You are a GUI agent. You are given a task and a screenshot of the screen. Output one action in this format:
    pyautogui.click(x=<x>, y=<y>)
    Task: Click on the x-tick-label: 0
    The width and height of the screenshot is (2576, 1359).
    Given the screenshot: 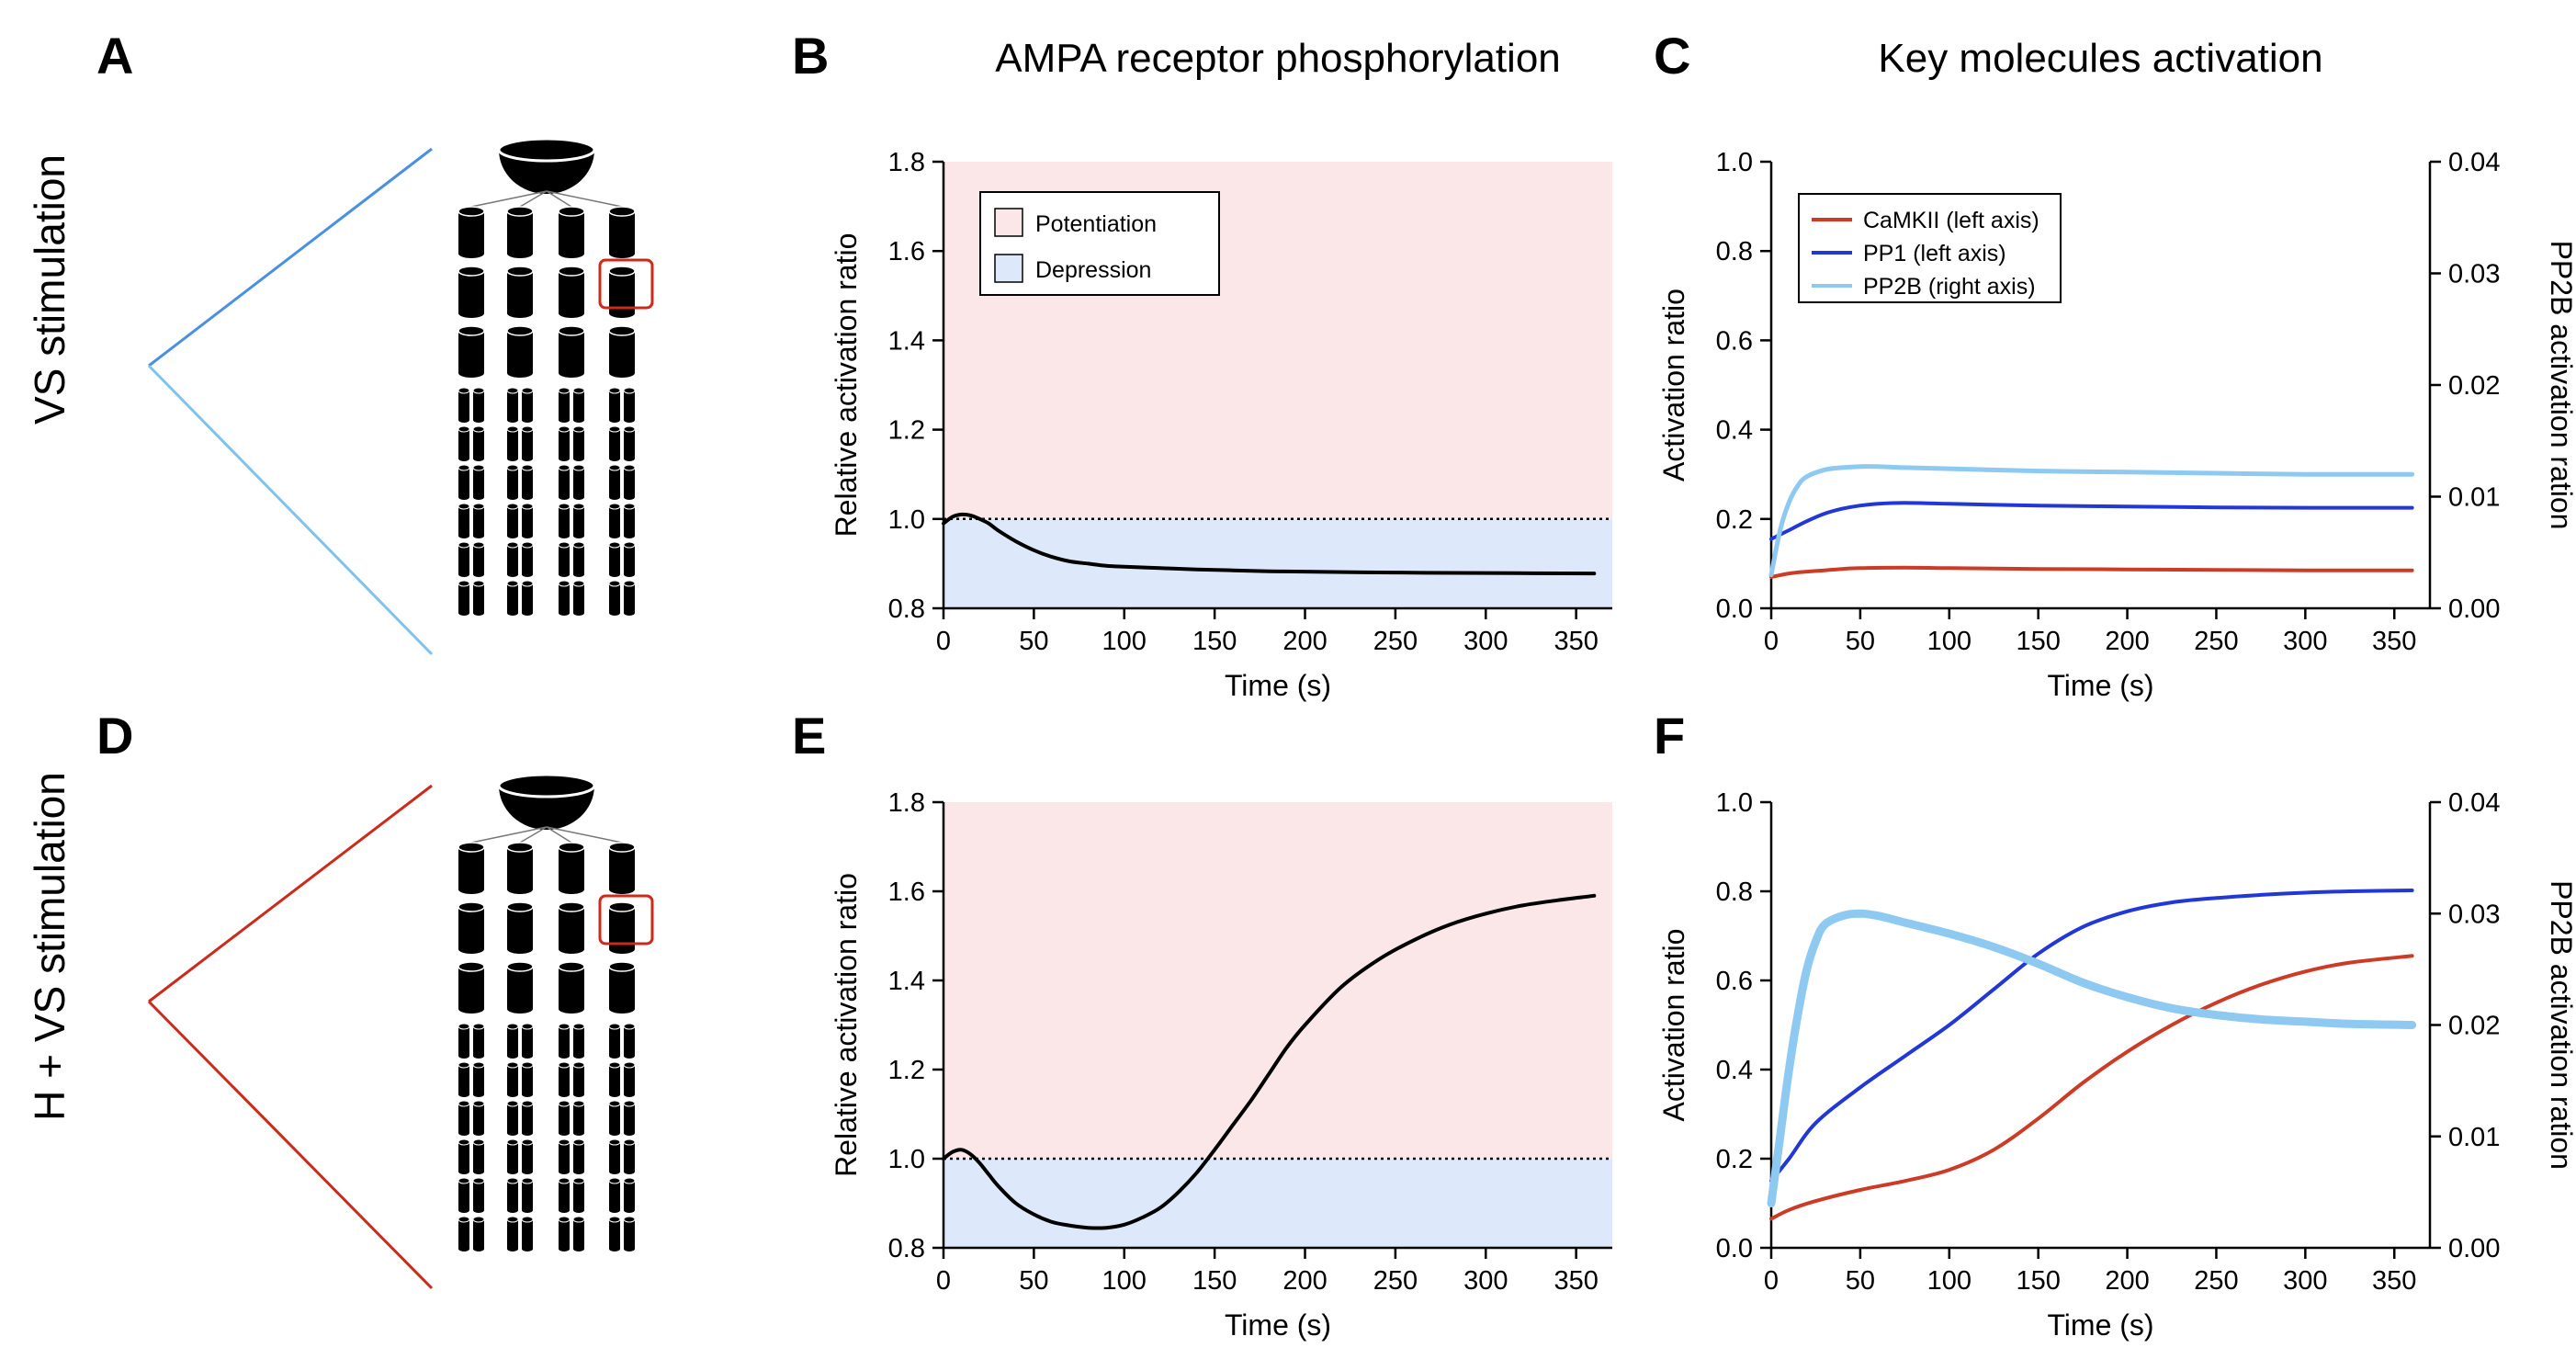 What is the action you would take?
    pyautogui.click(x=943, y=641)
    